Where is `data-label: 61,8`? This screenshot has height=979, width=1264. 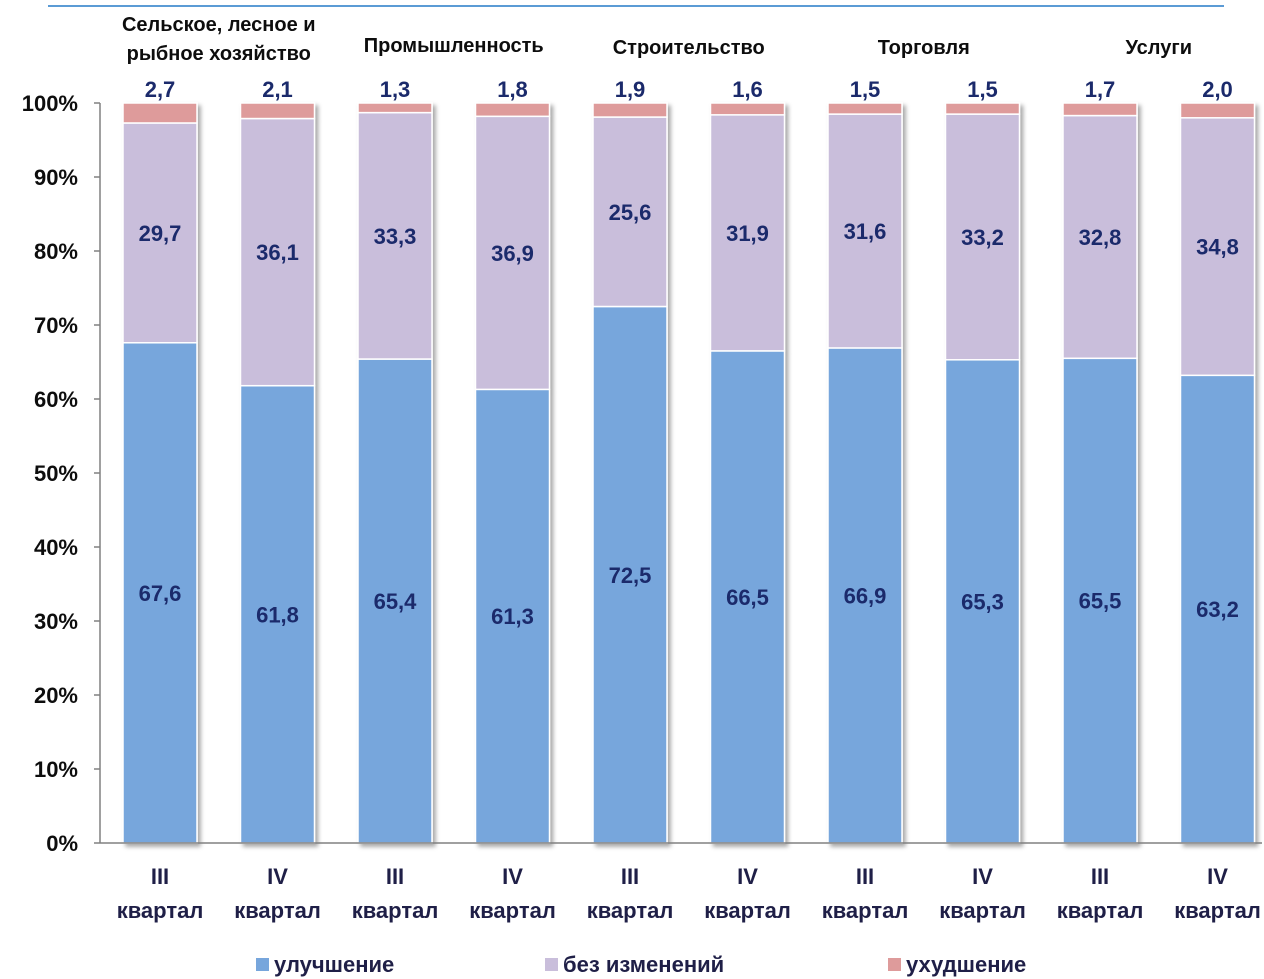
data-label: 61,8 is located at coordinates (277, 614).